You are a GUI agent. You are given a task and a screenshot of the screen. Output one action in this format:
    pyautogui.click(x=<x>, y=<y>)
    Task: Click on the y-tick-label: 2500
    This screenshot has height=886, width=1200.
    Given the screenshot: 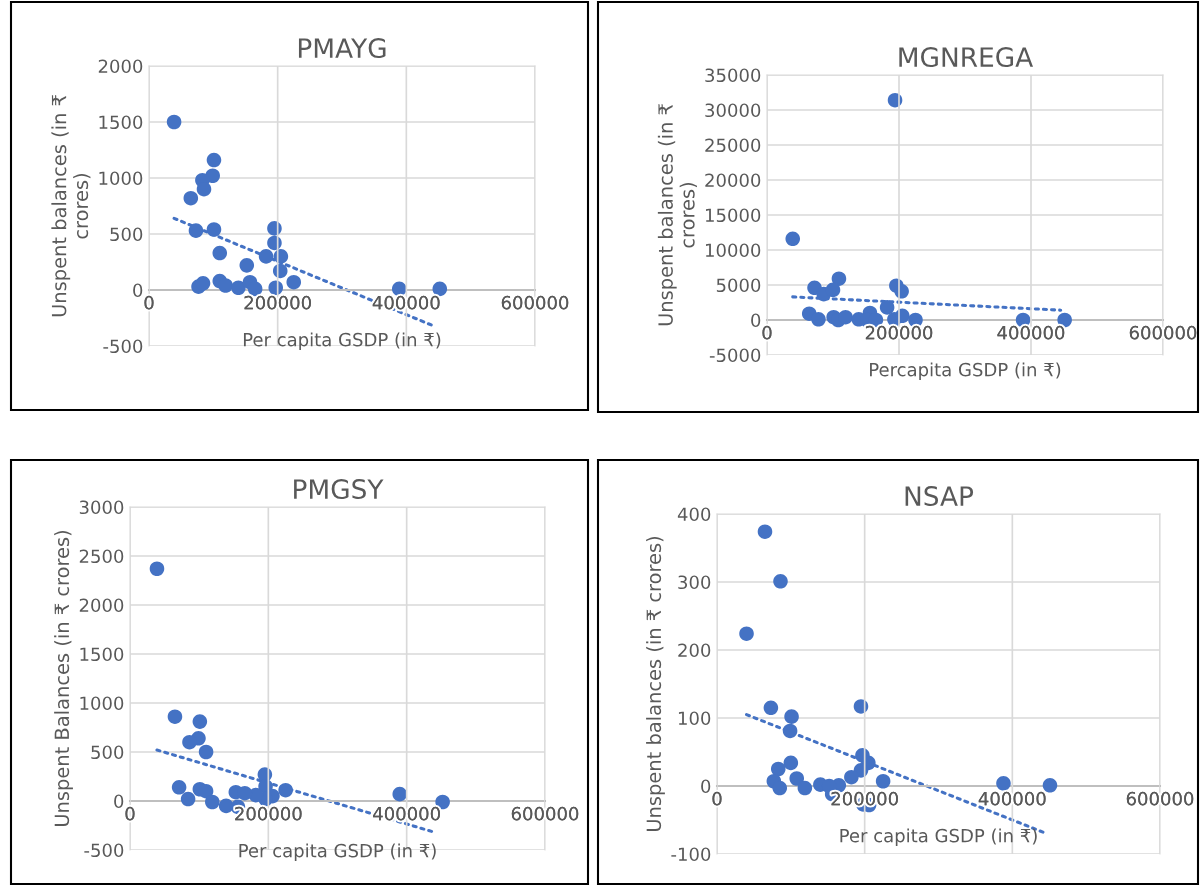 What is the action you would take?
    pyautogui.click(x=101, y=556)
    